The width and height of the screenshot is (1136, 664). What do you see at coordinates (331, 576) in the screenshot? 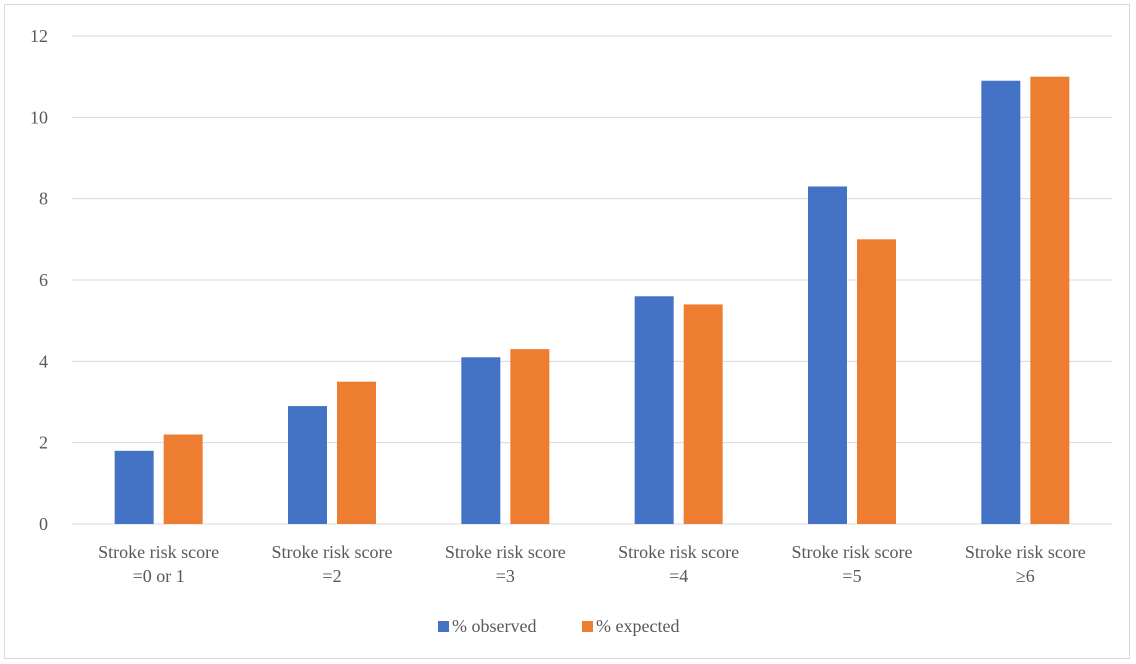
I see `x-category-label: =2` at bounding box center [331, 576].